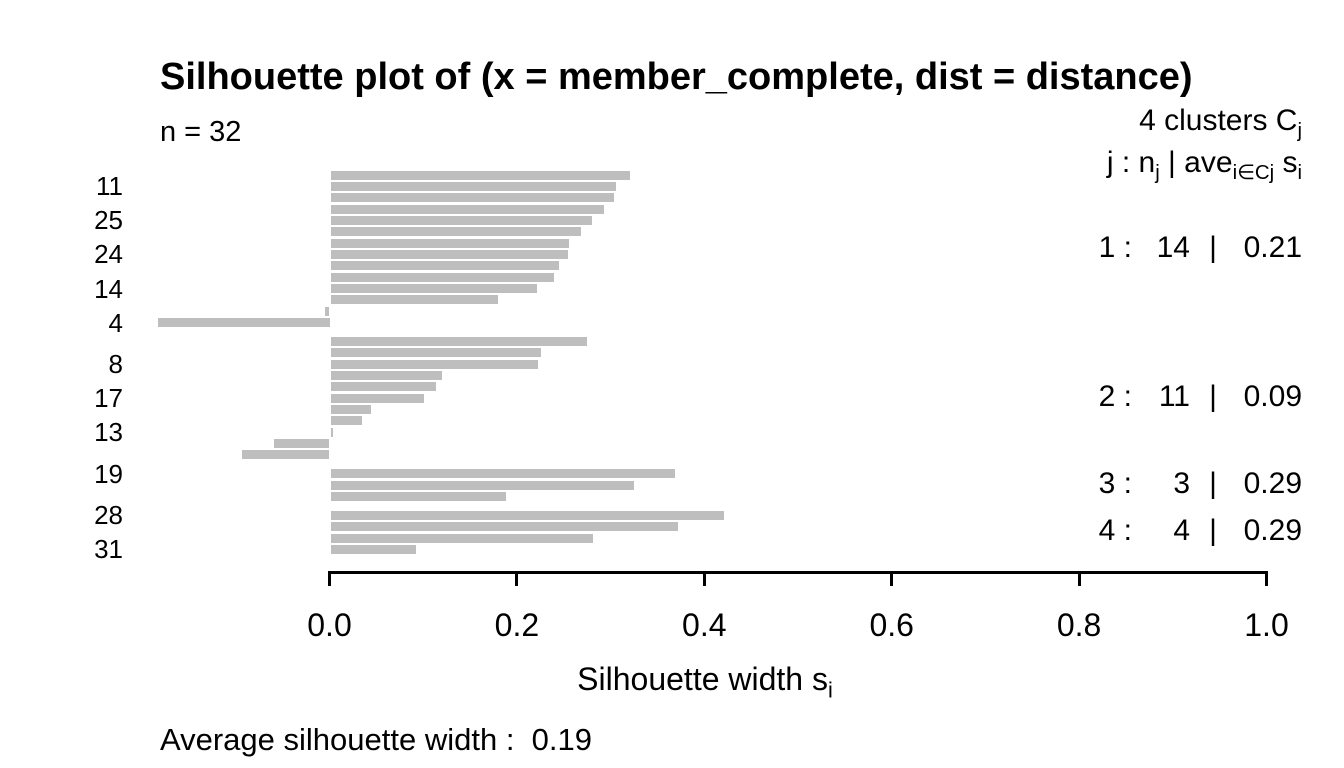 The height and width of the screenshot is (768, 1344). Describe the element at coordinates (1191, 248) in the screenshot. I see `cluster-stat: 1 : 14 | 0.21` at that location.